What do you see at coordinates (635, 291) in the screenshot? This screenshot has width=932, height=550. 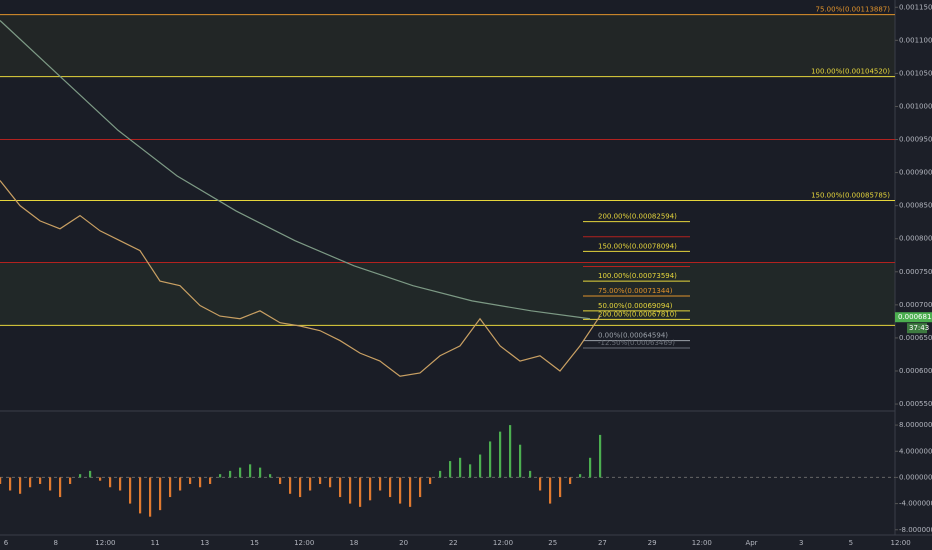 I see `fib-label: 75.00%(0.00071344)` at bounding box center [635, 291].